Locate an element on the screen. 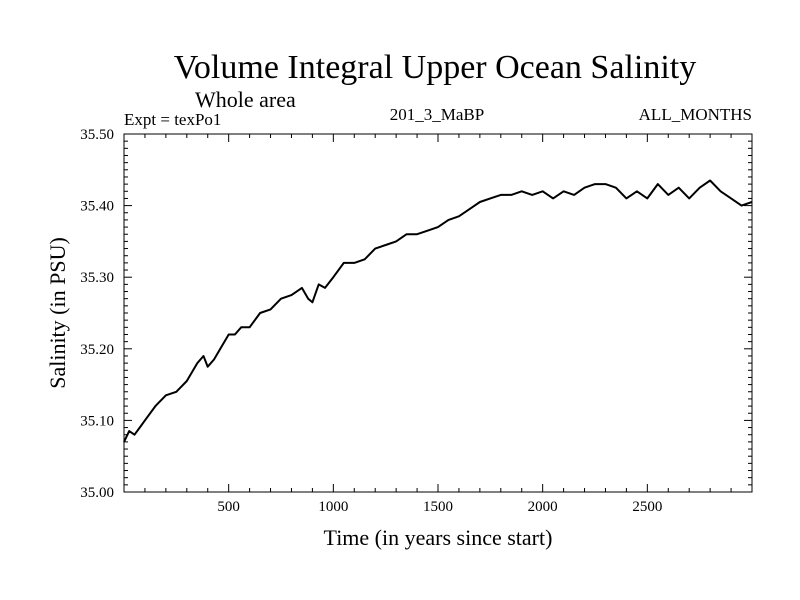 The height and width of the screenshot is (600, 800). x-tick-label: 1000 is located at coordinates (333, 507).